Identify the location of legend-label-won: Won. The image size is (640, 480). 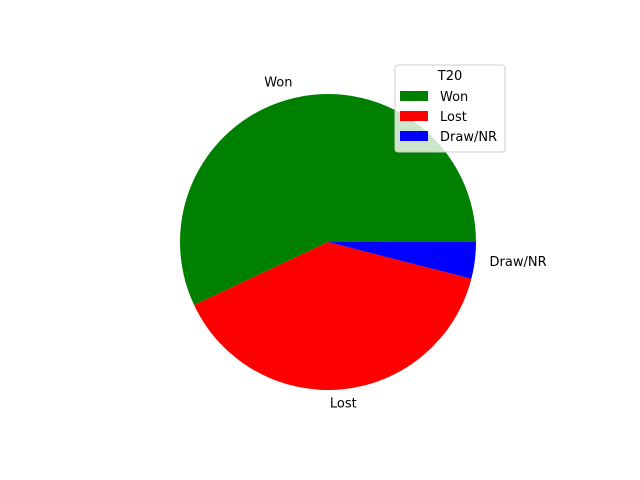
(454, 97).